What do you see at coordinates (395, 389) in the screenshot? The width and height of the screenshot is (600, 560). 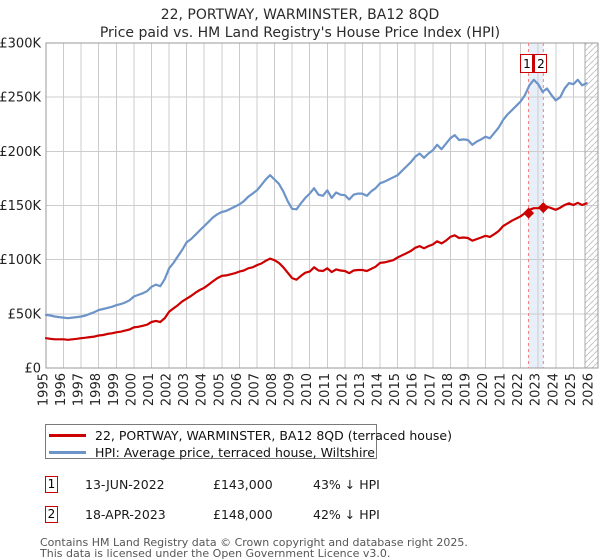 I see `svg-text: 2015` at bounding box center [395, 389].